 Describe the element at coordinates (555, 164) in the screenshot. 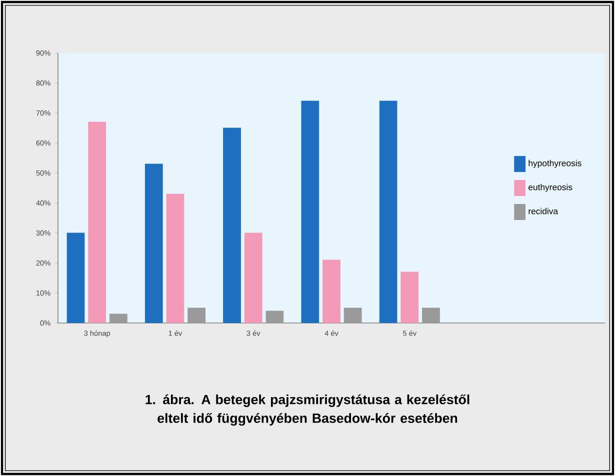

I see `legend-label: hypothyreosis` at that location.